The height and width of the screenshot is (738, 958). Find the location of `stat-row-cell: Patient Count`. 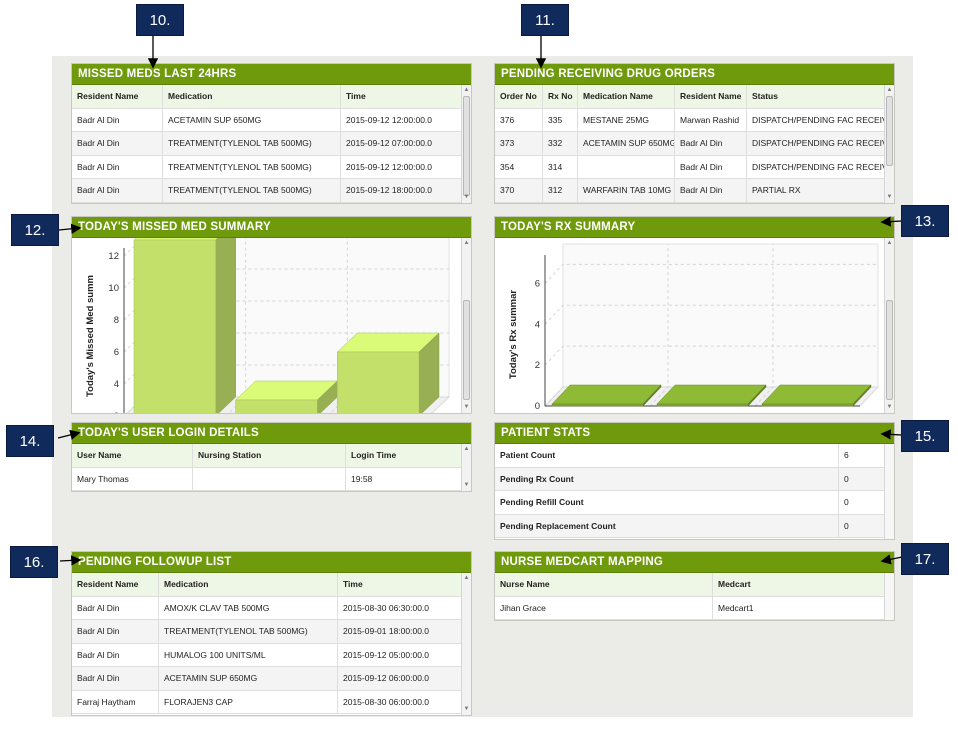

stat-row-cell: Patient Count is located at coordinates (667, 455).